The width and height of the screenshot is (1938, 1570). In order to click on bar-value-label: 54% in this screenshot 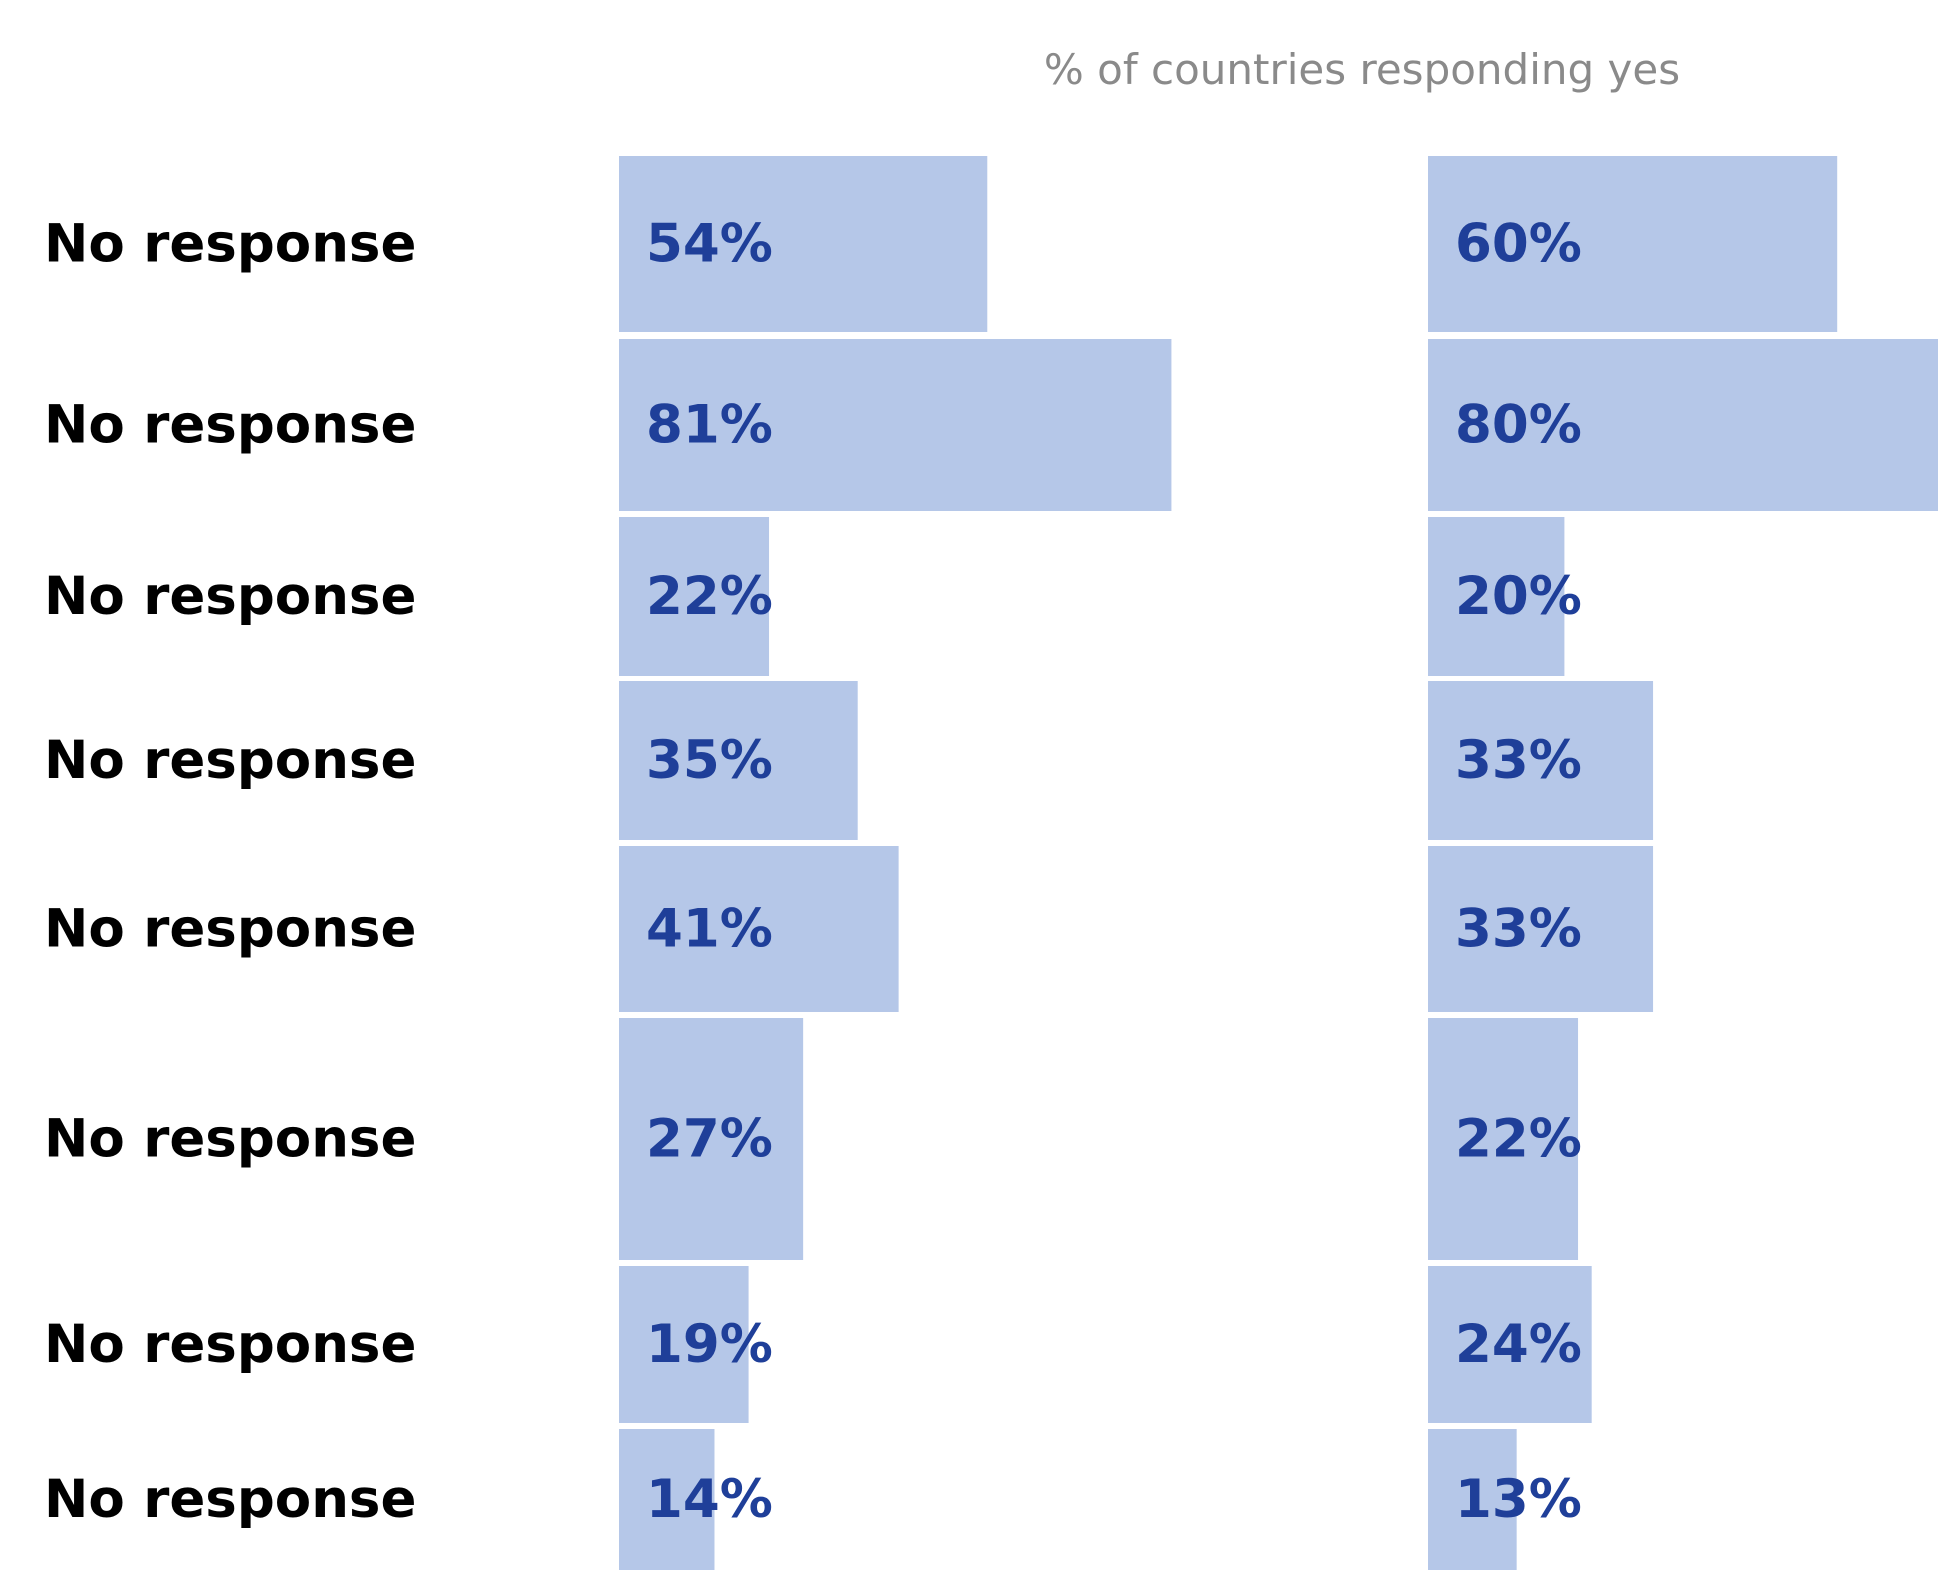, I will do `click(709, 244)`.